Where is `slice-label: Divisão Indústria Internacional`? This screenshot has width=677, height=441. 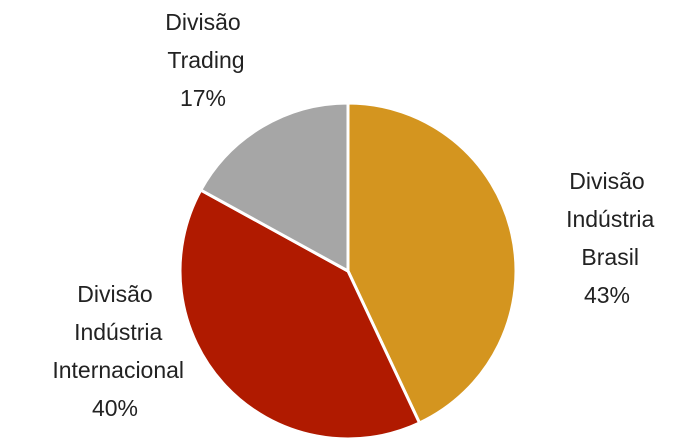
slice-label: Divisão Indústria Internacional is located at coordinates (115, 332).